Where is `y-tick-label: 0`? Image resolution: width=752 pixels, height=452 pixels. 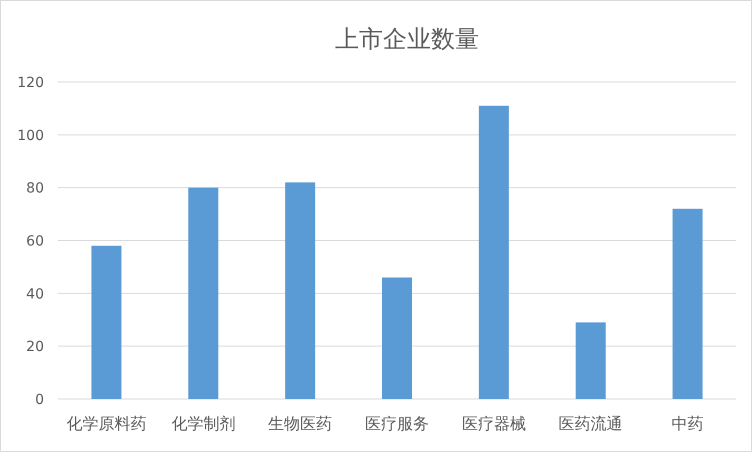 y-tick-label: 0 is located at coordinates (39, 400).